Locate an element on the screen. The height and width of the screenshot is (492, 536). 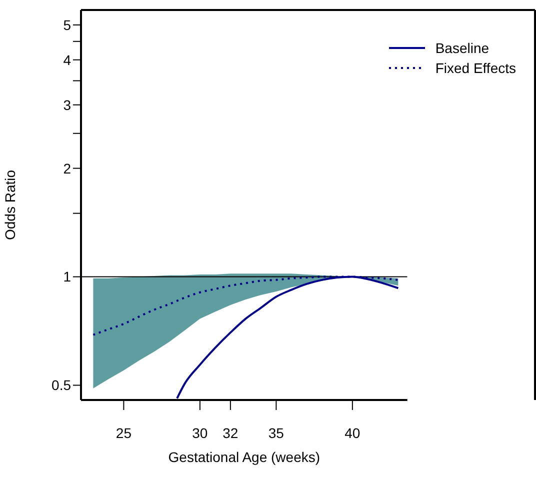
x-tick-label: 40 is located at coordinates (352, 432).